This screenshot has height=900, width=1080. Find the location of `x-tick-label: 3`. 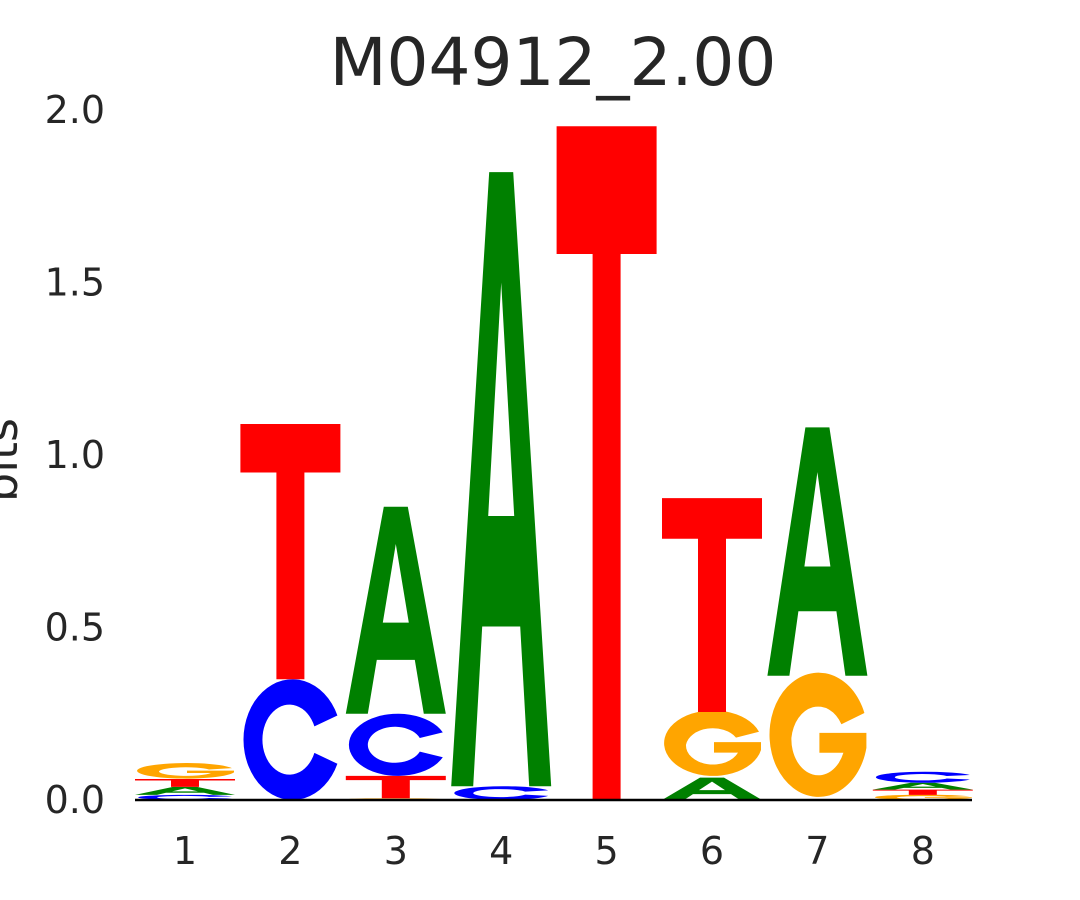

x-tick-label: 3 is located at coordinates (396, 851).